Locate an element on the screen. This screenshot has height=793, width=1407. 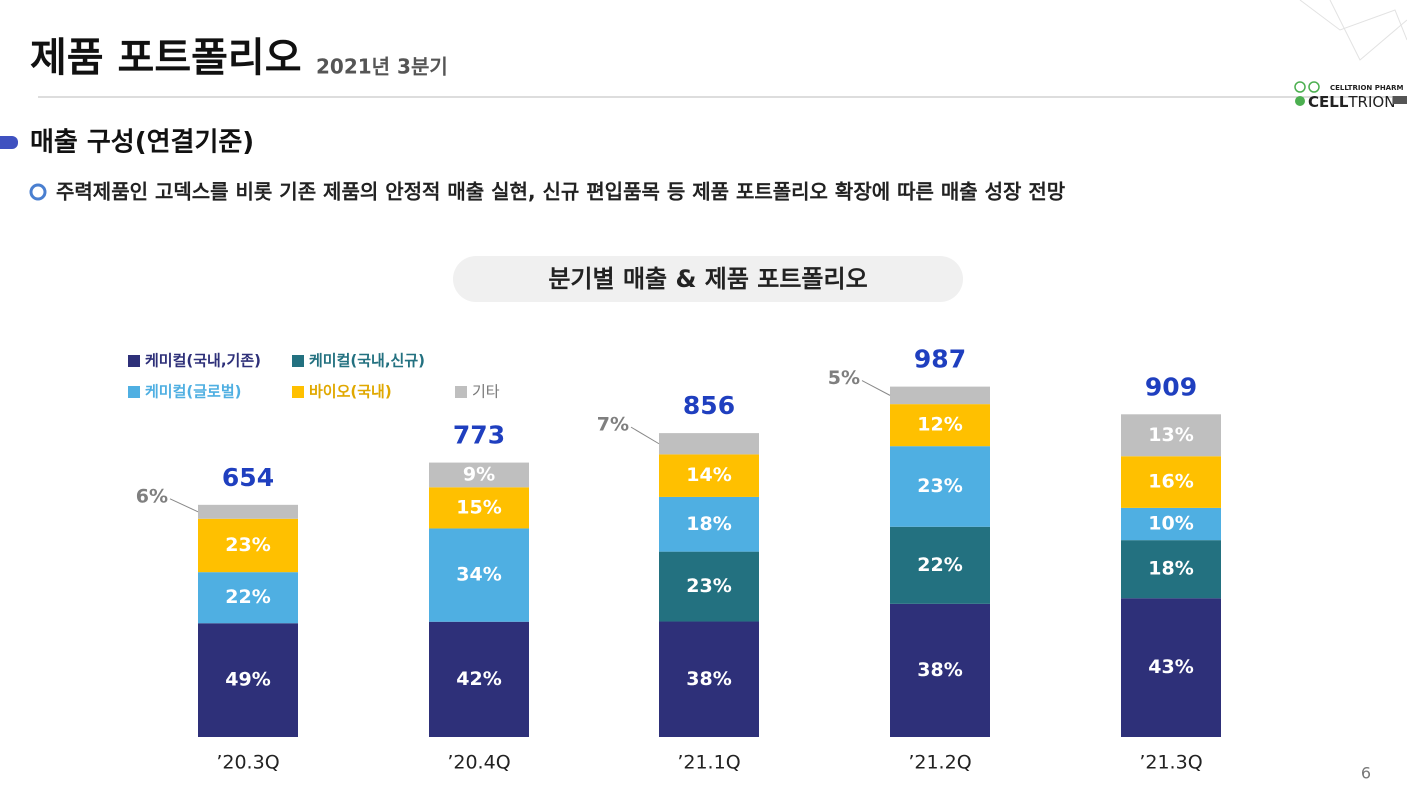
value-label: 43% is located at coordinates (1170, 667).